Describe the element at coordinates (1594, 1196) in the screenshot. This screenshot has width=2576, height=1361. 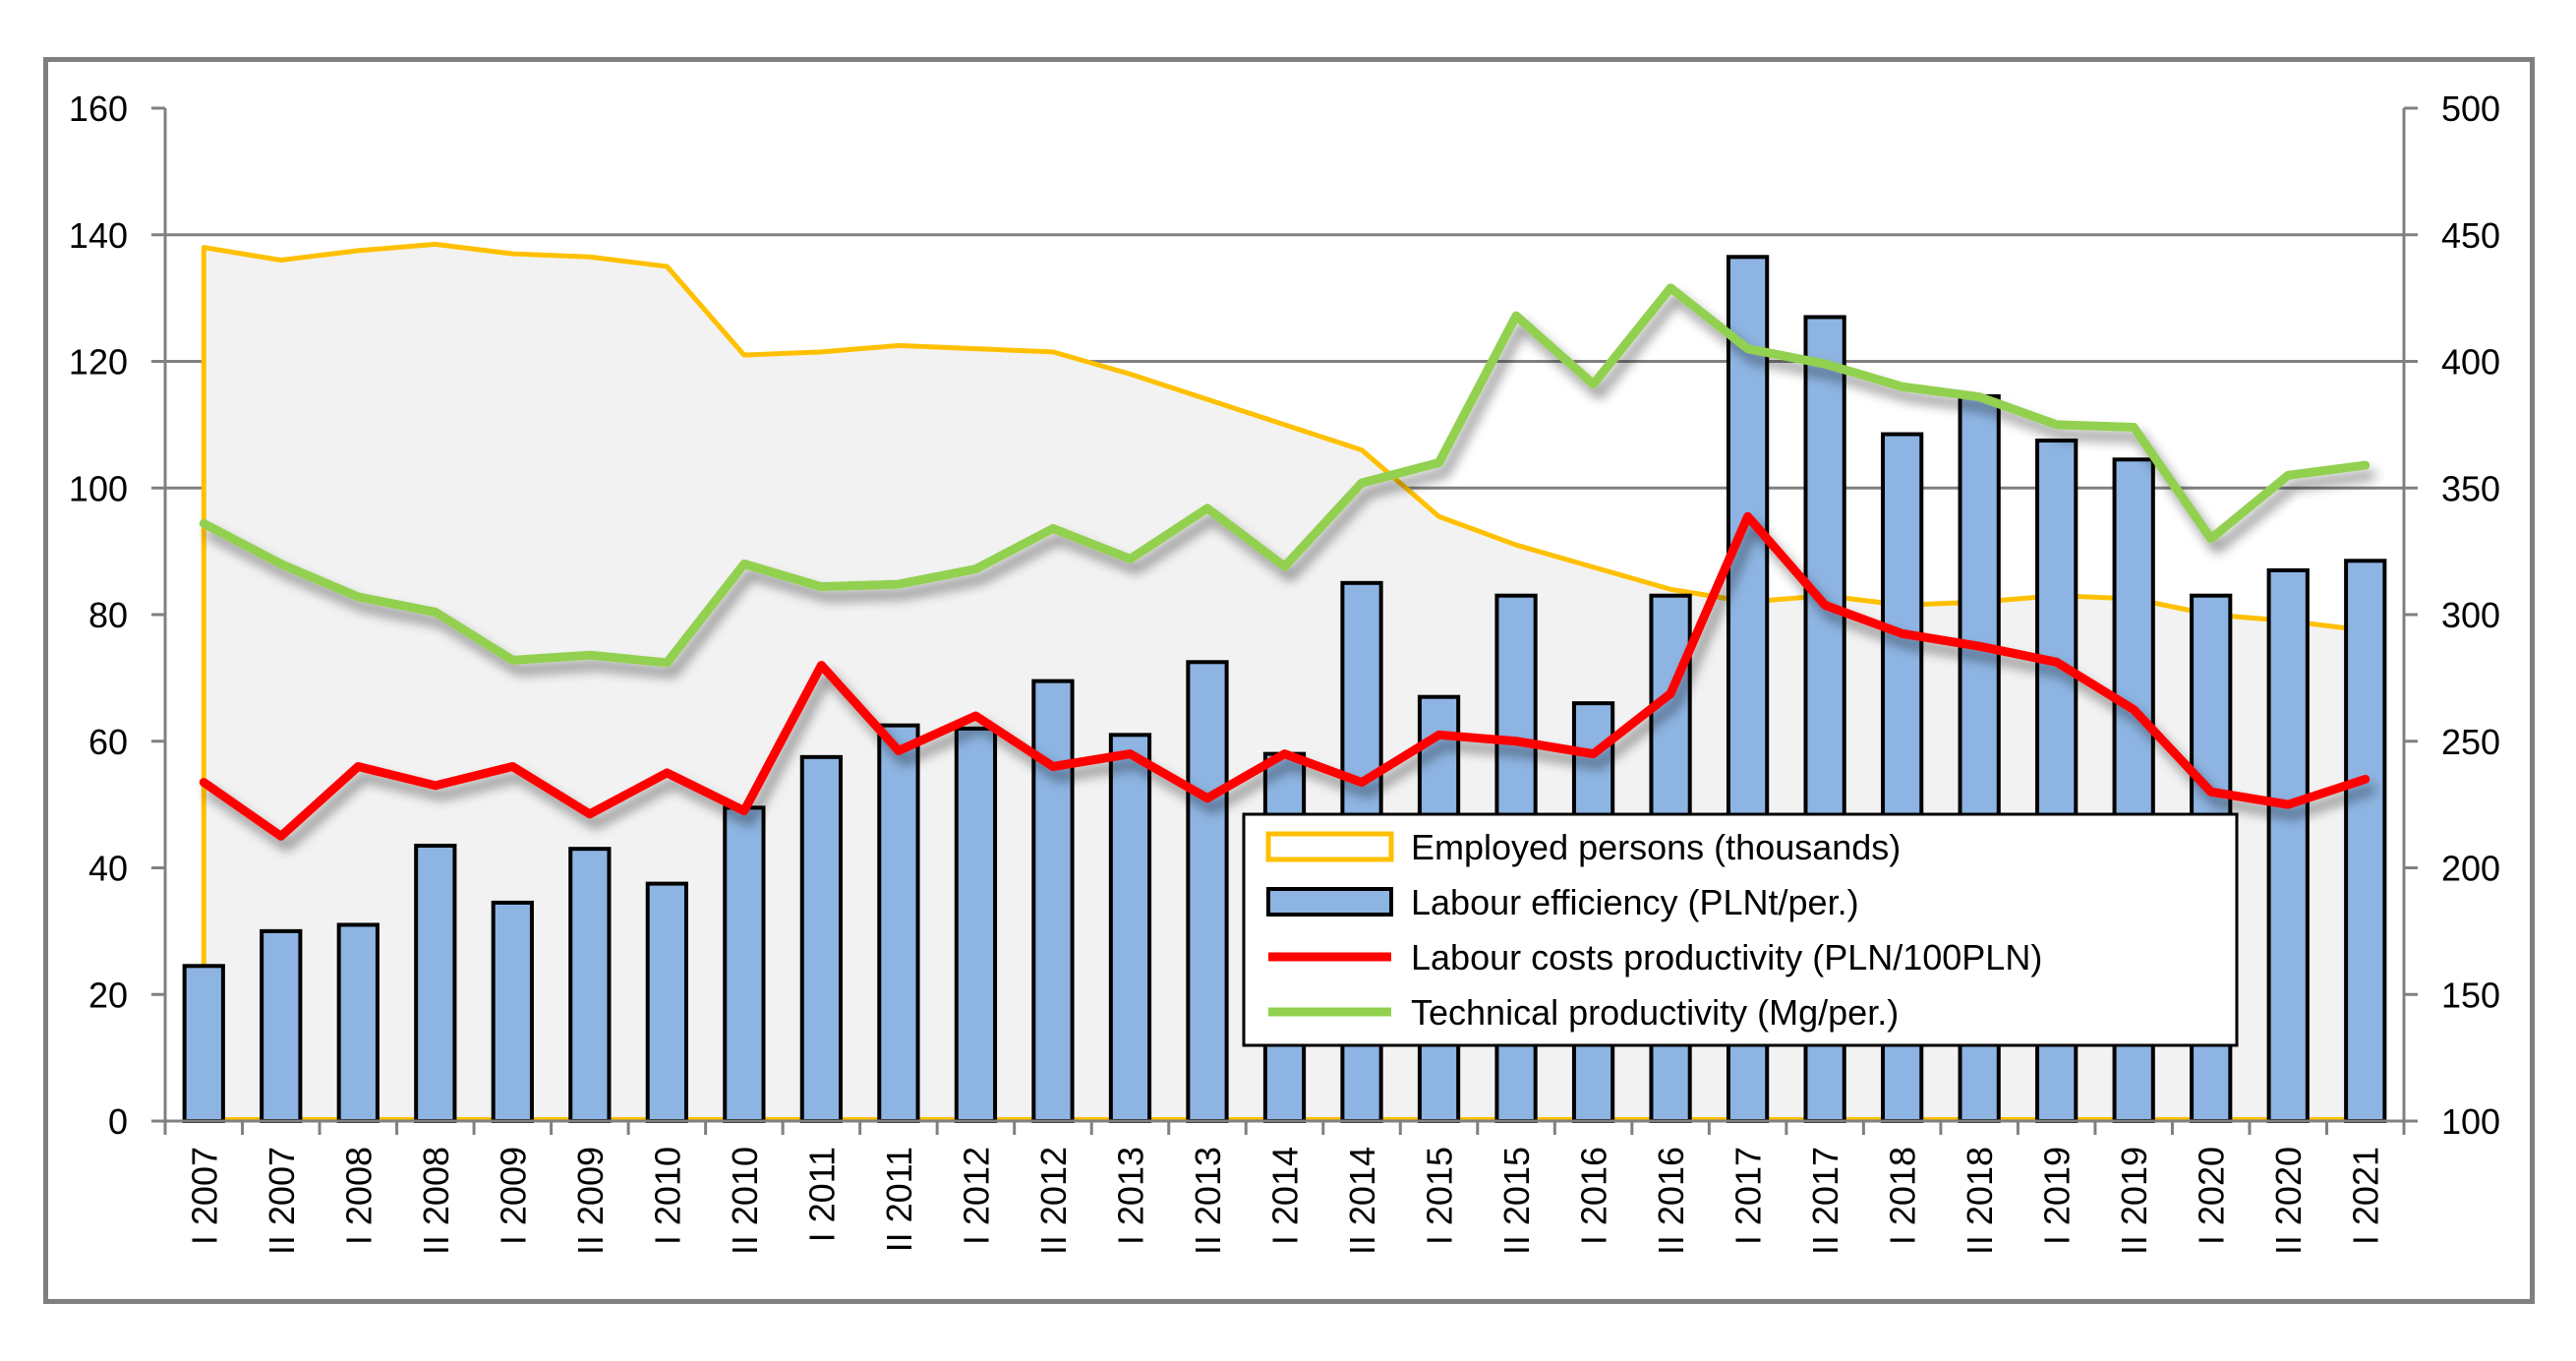
I see `x-tick-label: I 2016` at that location.